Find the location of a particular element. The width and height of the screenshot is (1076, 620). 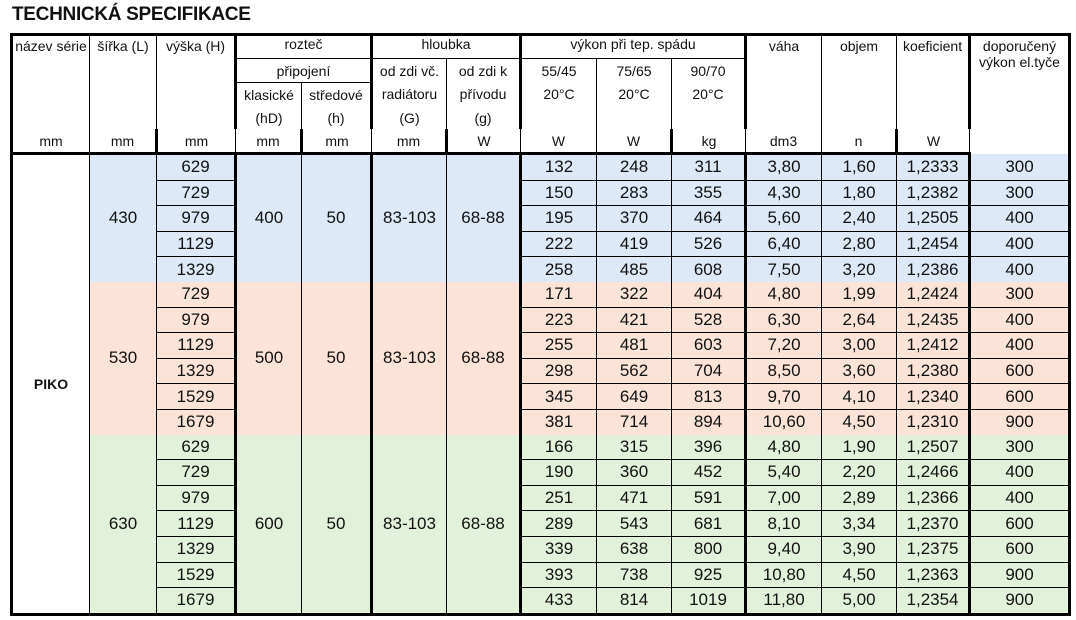

table-row: 1529 393 738 925 10,80 4,50 1,2363 900 is located at coordinates (541, 575).